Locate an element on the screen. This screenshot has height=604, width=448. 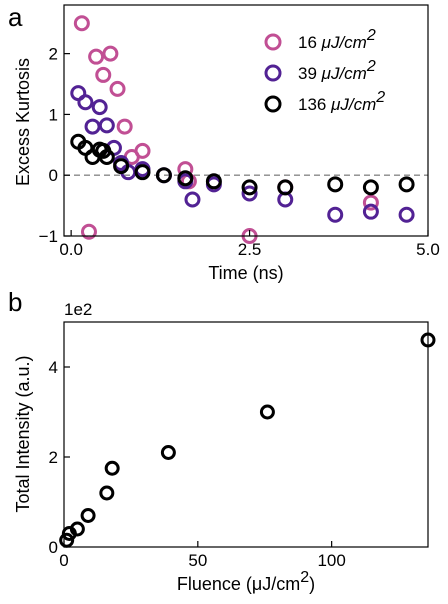
panel-b-x-axis-title-exp: 2 is located at coordinates (304, 577).